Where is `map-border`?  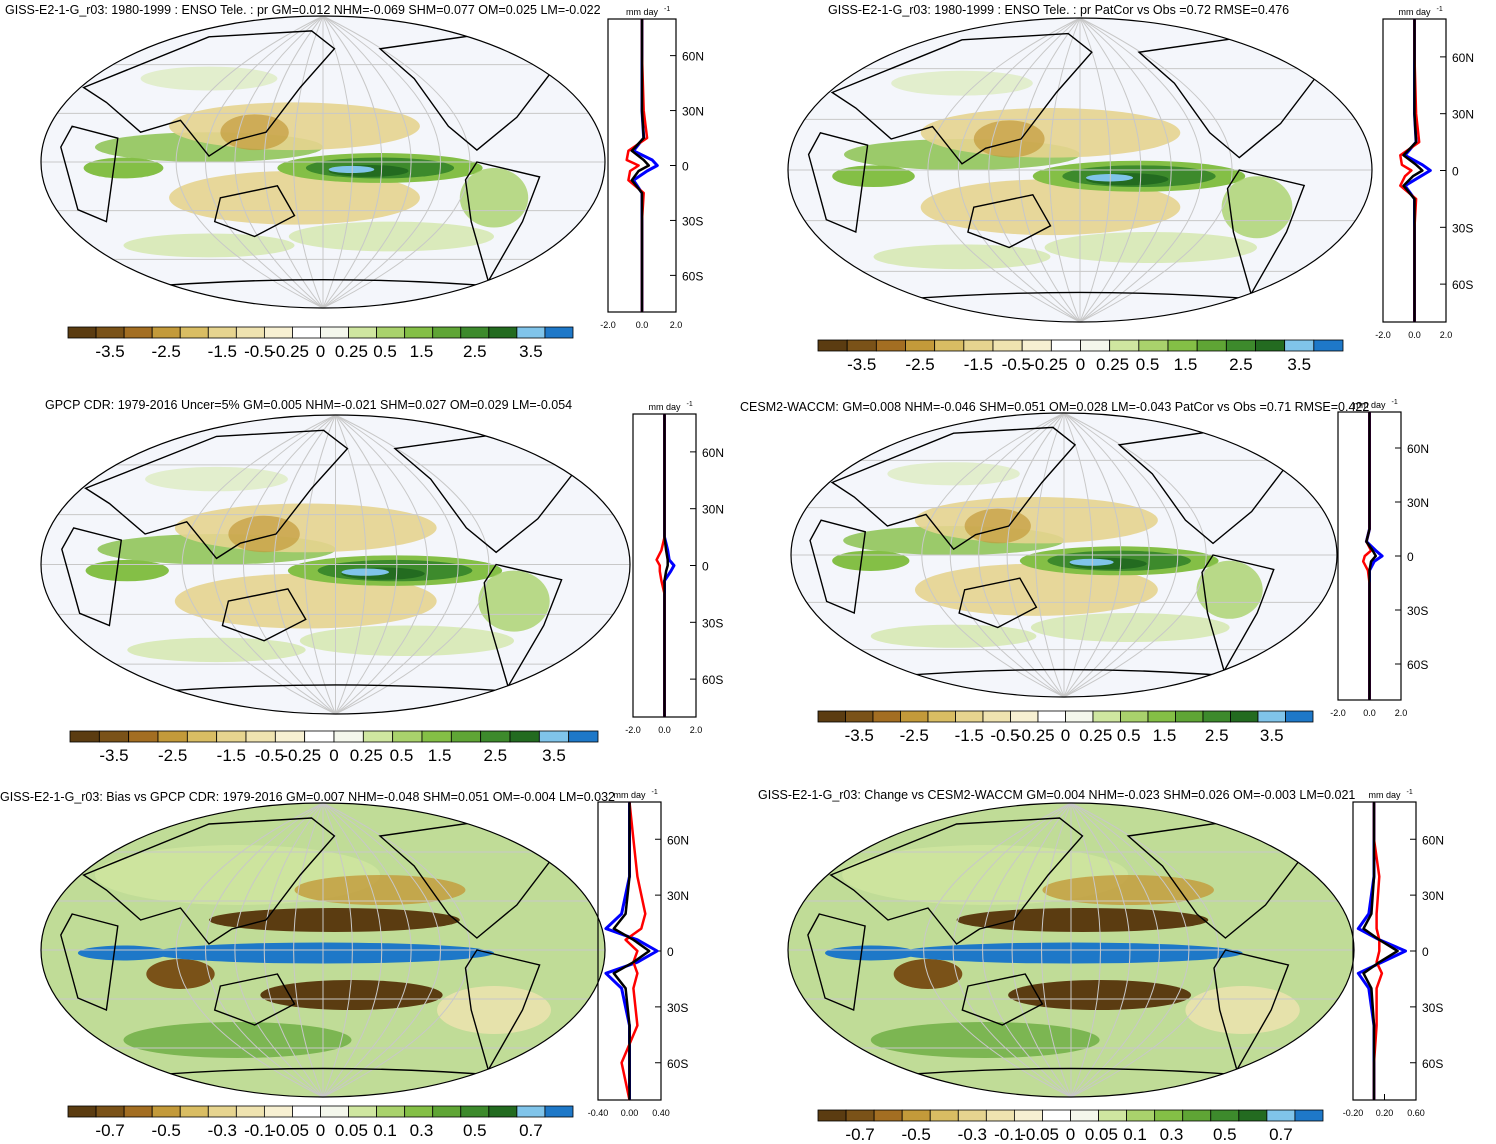 map-border is located at coordinates (323, 950).